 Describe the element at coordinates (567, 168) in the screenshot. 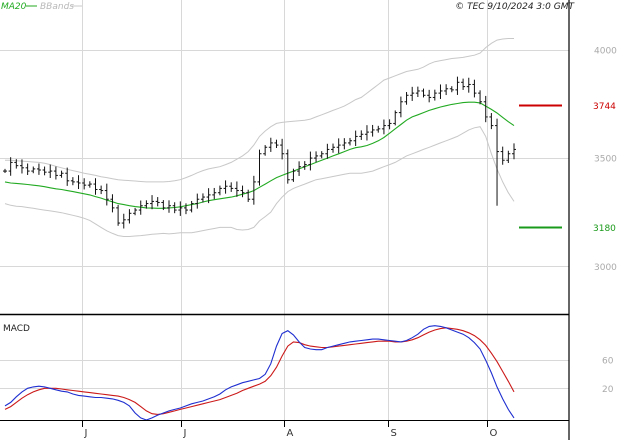

I see `levels: 3744 3180` at that location.